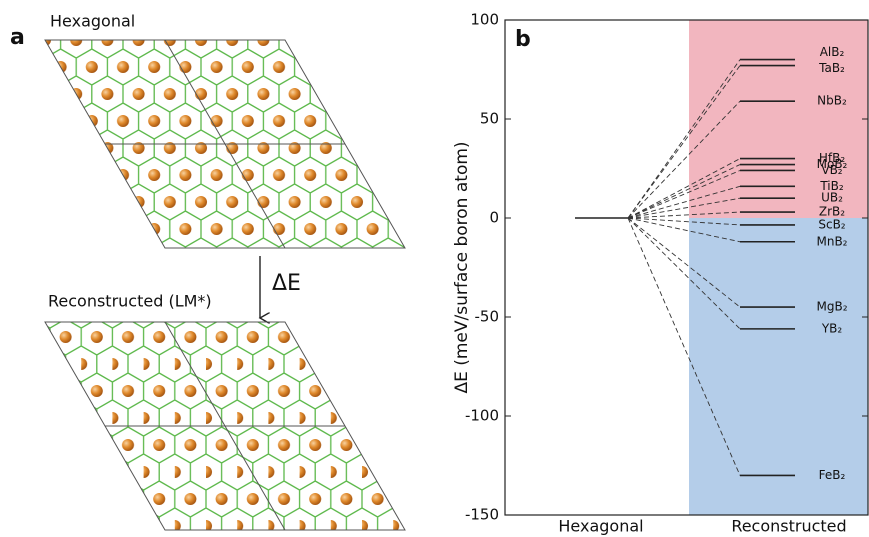  I want to click on level-label: MoB₂, so click(832, 164).